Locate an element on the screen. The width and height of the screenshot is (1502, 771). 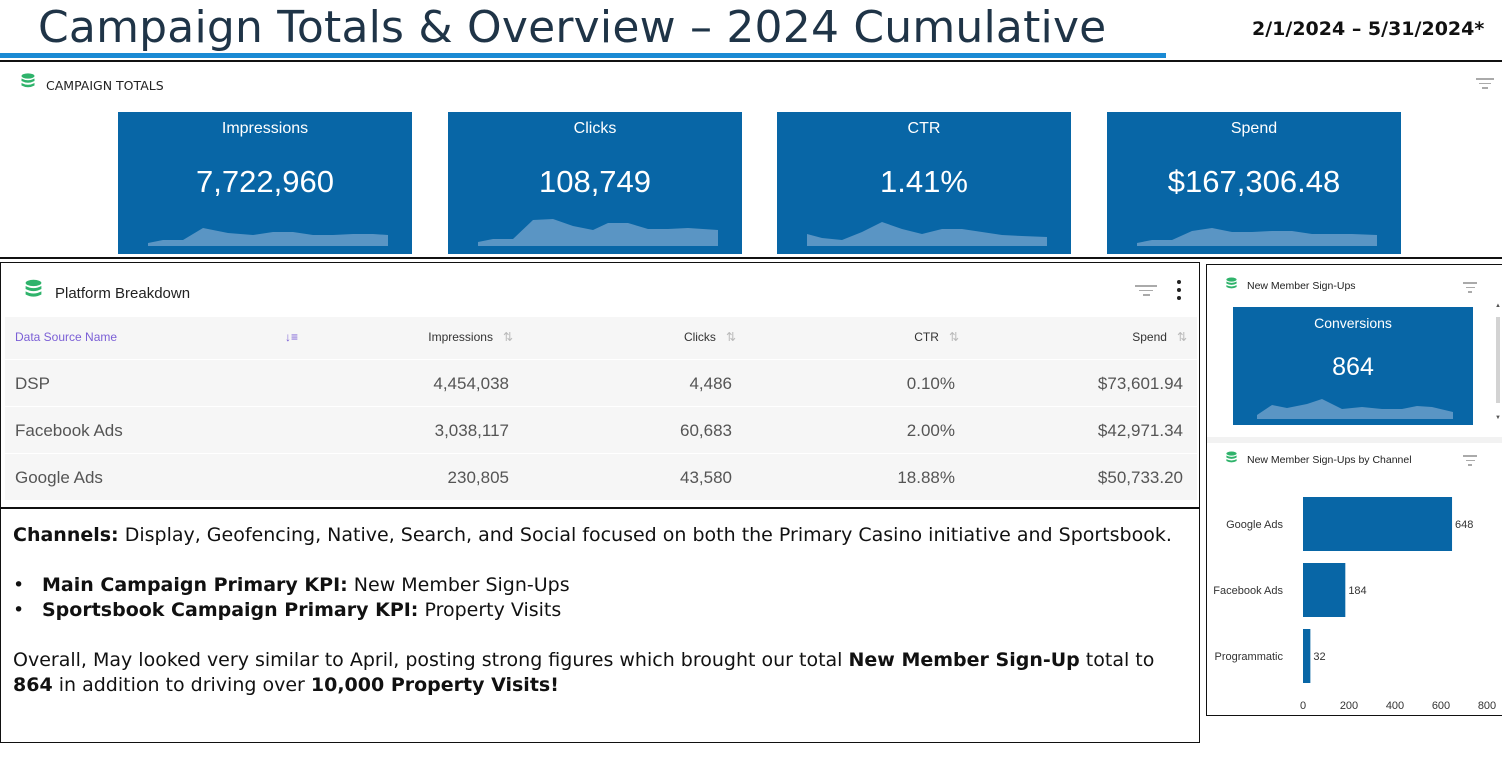
kpi-value: 864 is located at coordinates (1353, 367).